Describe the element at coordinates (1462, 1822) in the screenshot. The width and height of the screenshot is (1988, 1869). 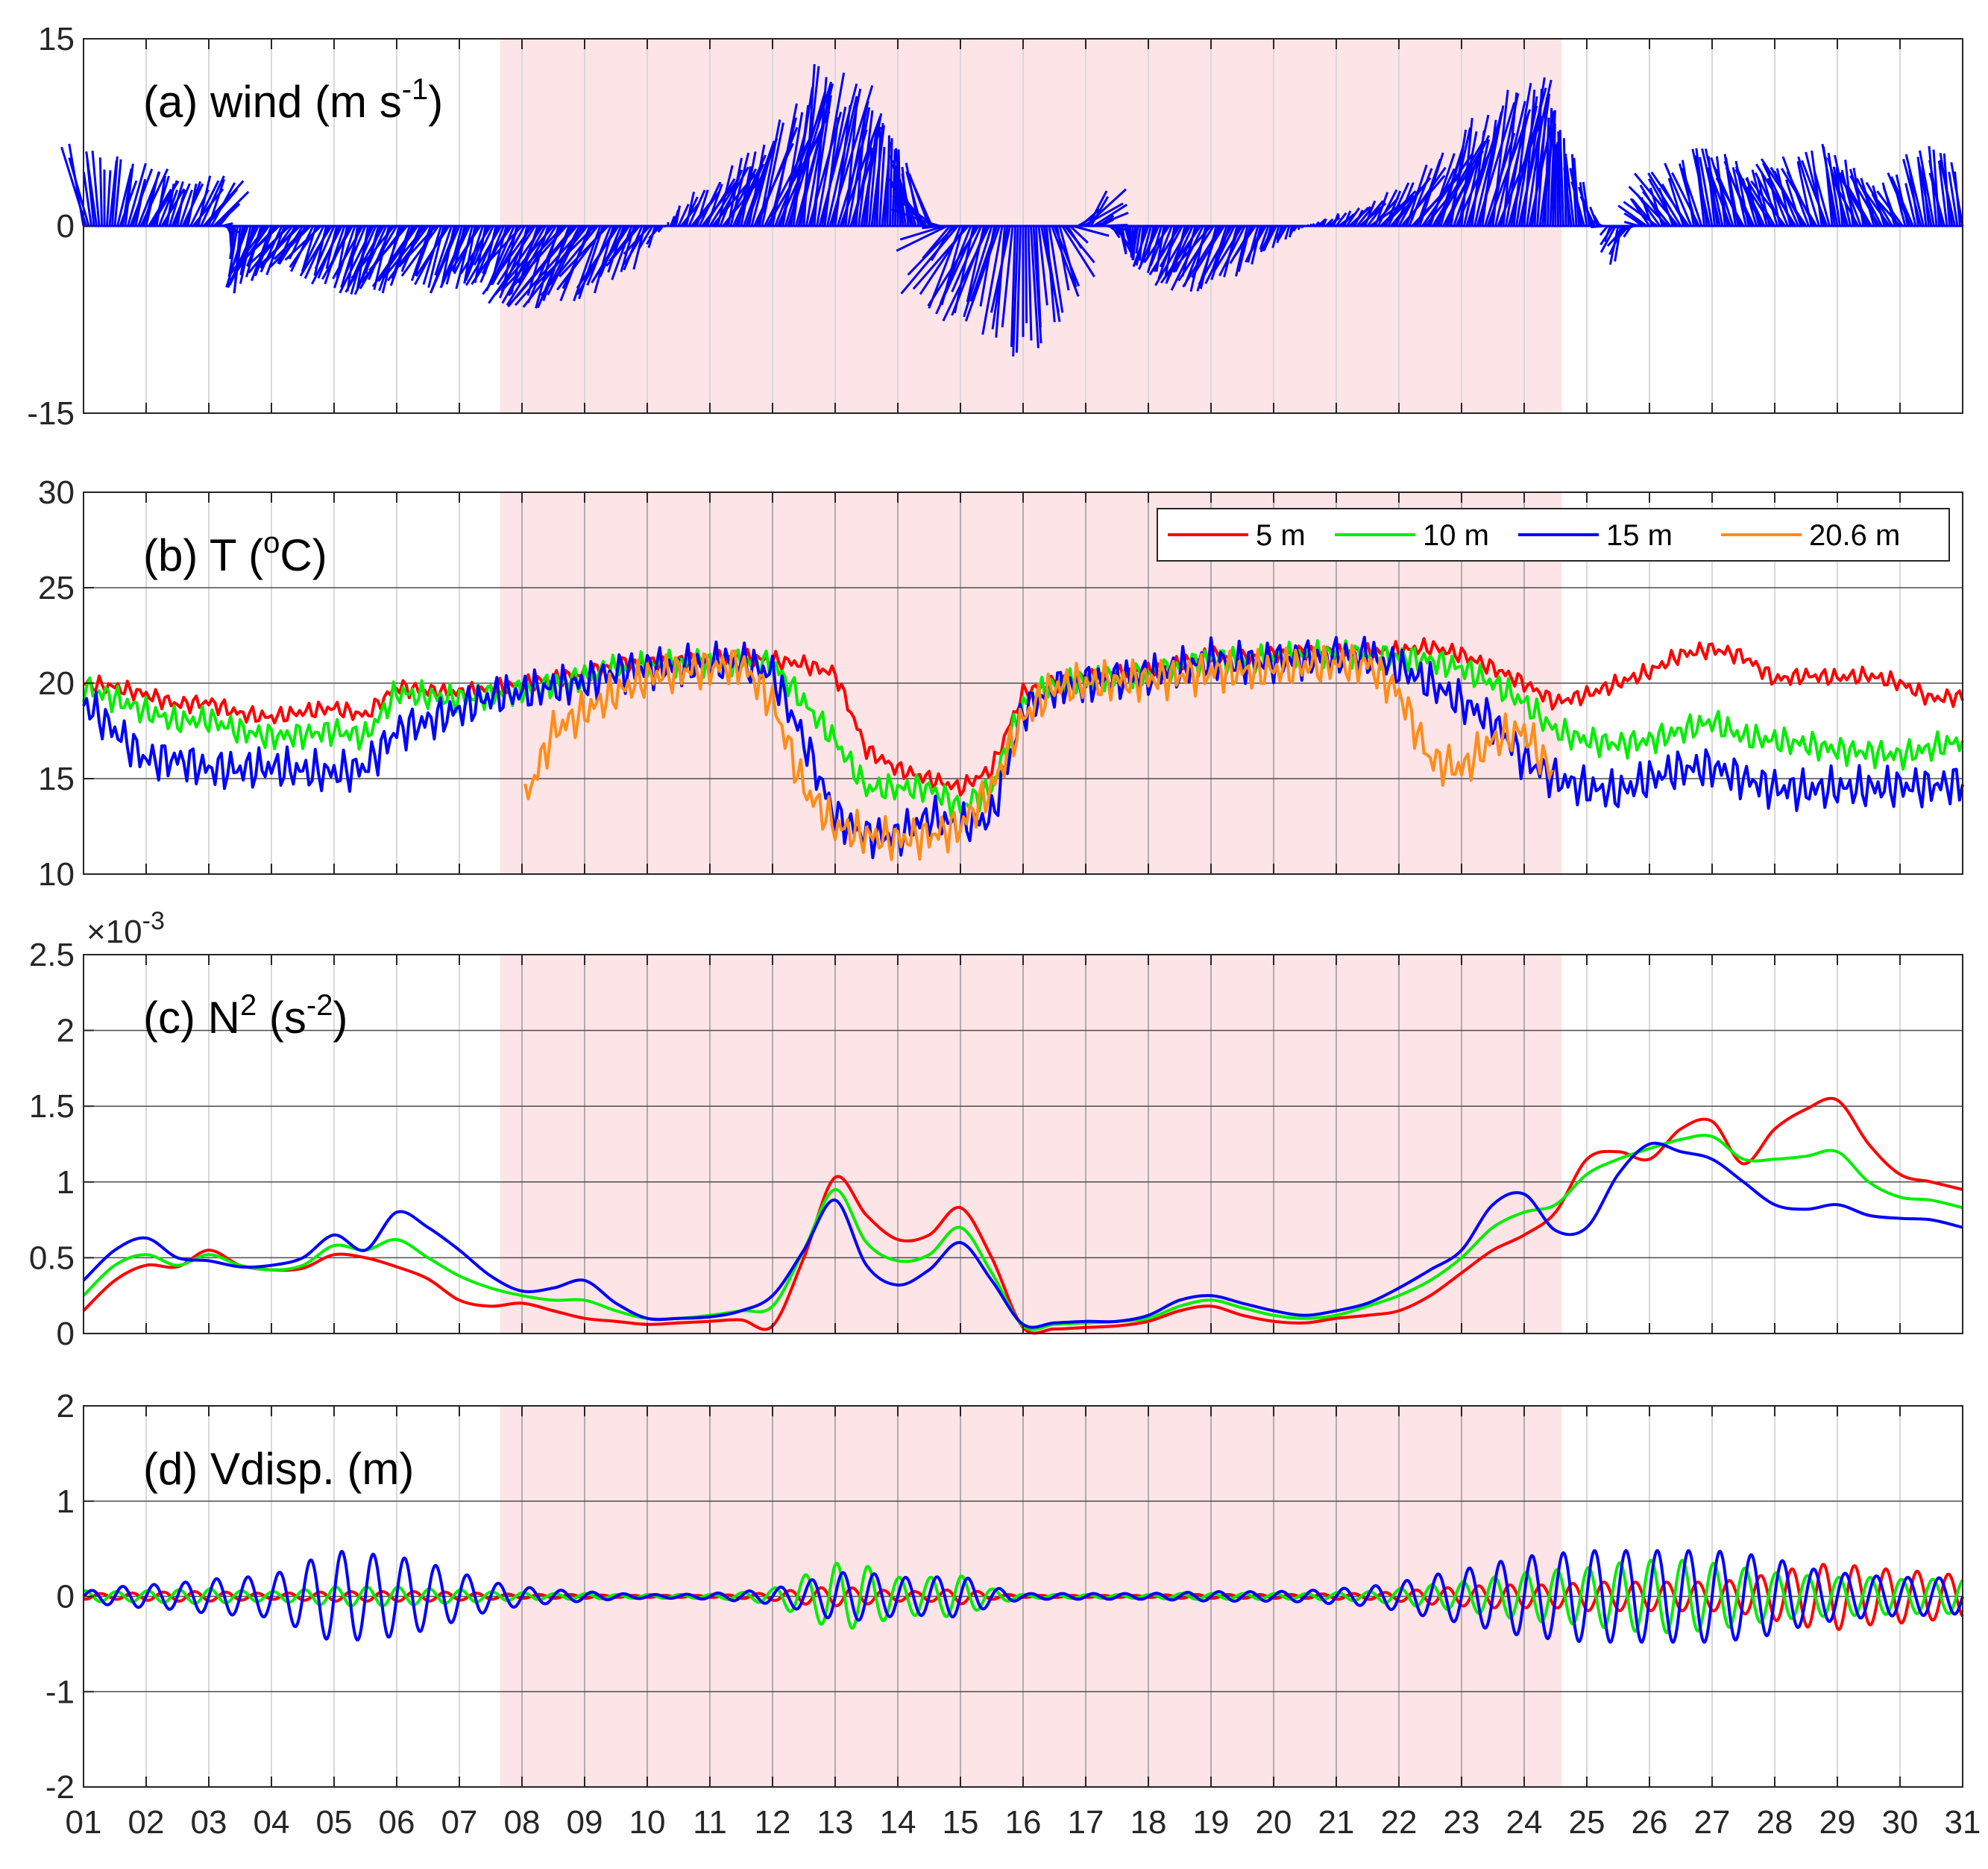
I see `x-tick-label: 23` at that location.